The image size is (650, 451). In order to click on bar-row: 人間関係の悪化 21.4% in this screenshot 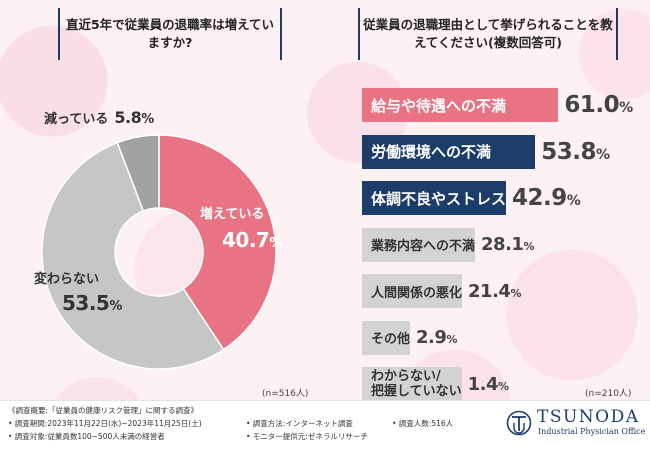, I will do `click(441, 291)`.